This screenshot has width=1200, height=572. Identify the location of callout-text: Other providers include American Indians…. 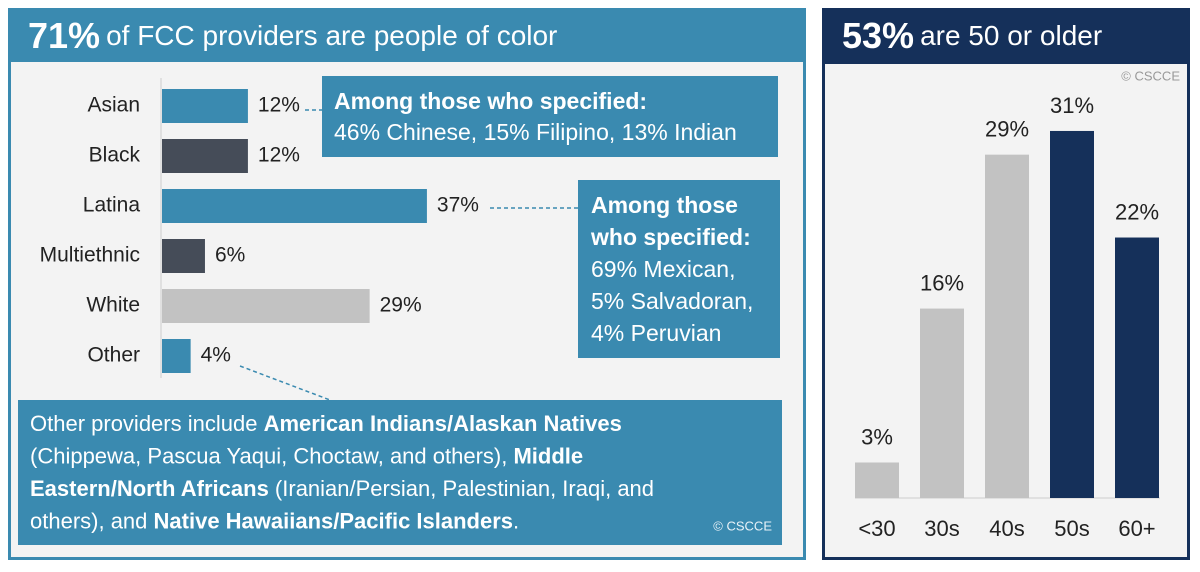
(326, 423).